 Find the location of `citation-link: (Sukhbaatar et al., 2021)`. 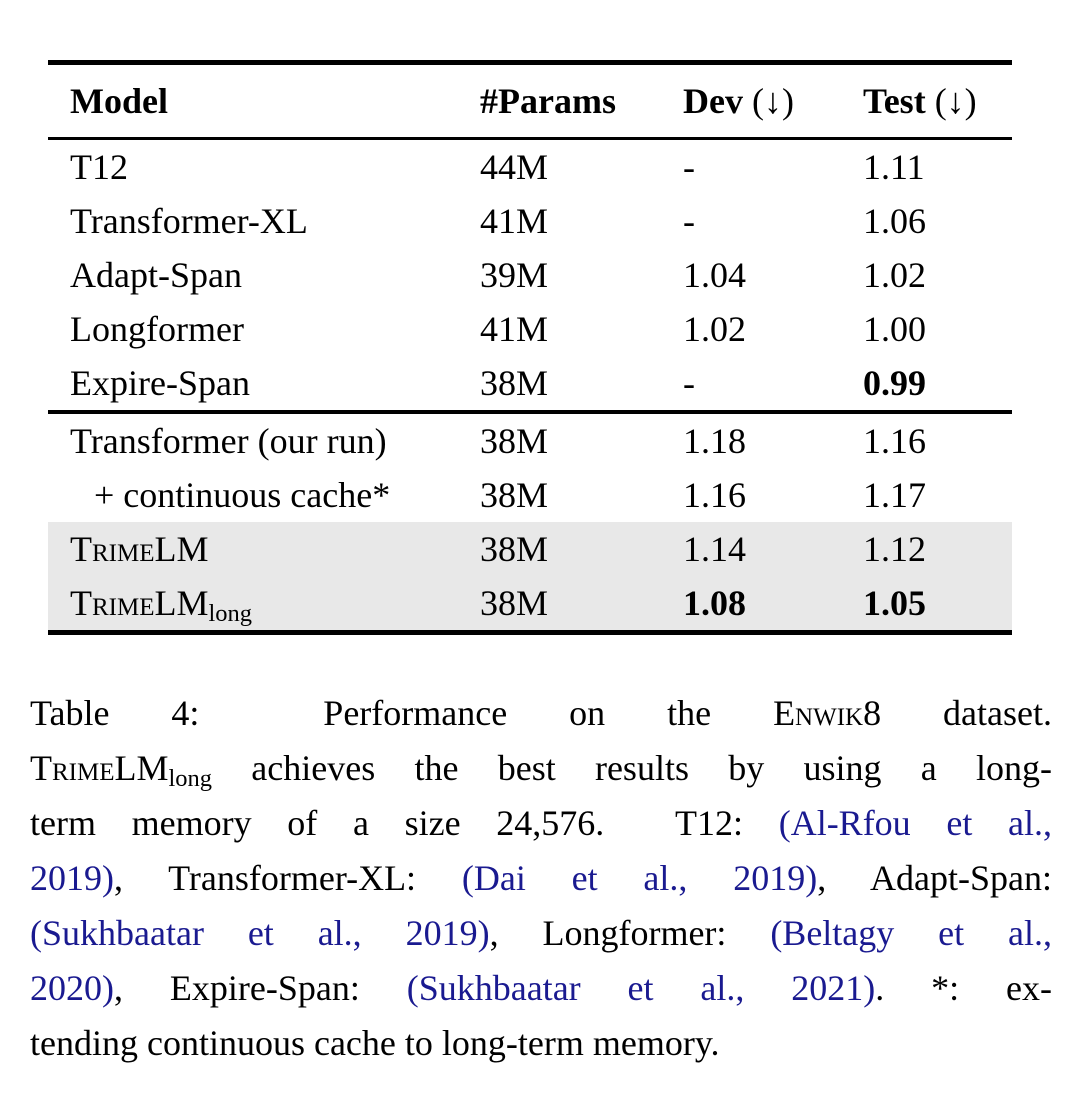

citation-link: (Sukhbaatar et al., 2021) is located at coordinates (641, 988).